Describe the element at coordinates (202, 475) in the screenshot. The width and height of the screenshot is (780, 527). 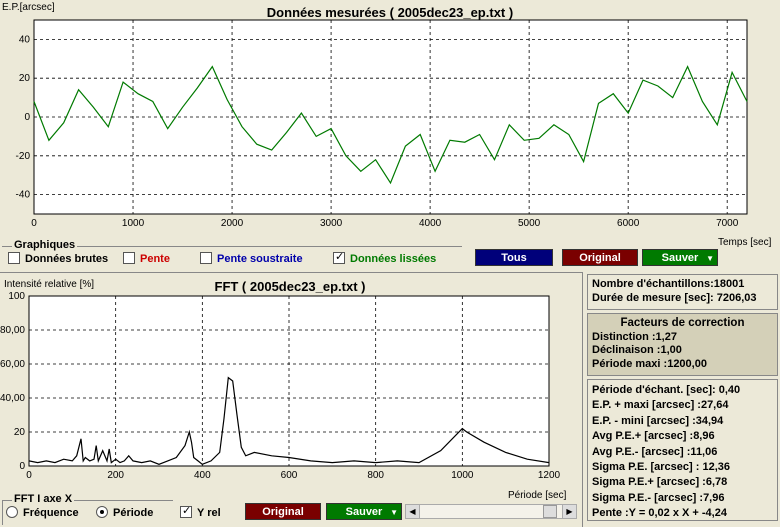
I see `x-tick-label: 400` at that location.